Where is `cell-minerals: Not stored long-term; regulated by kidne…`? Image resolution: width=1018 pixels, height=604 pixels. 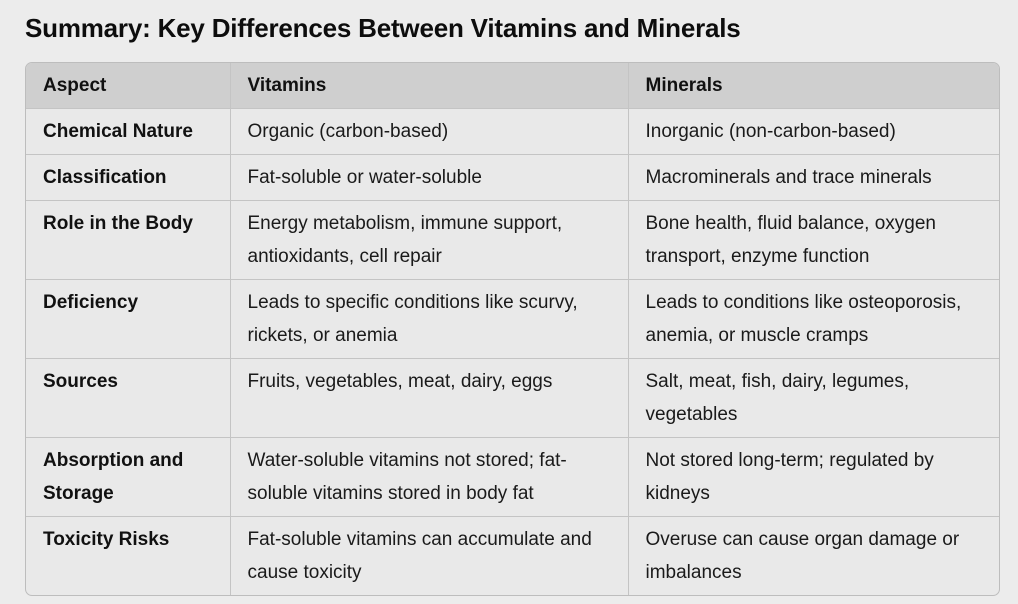
cell-minerals: Not stored long-term; regulated by kidne… is located at coordinates (813, 477).